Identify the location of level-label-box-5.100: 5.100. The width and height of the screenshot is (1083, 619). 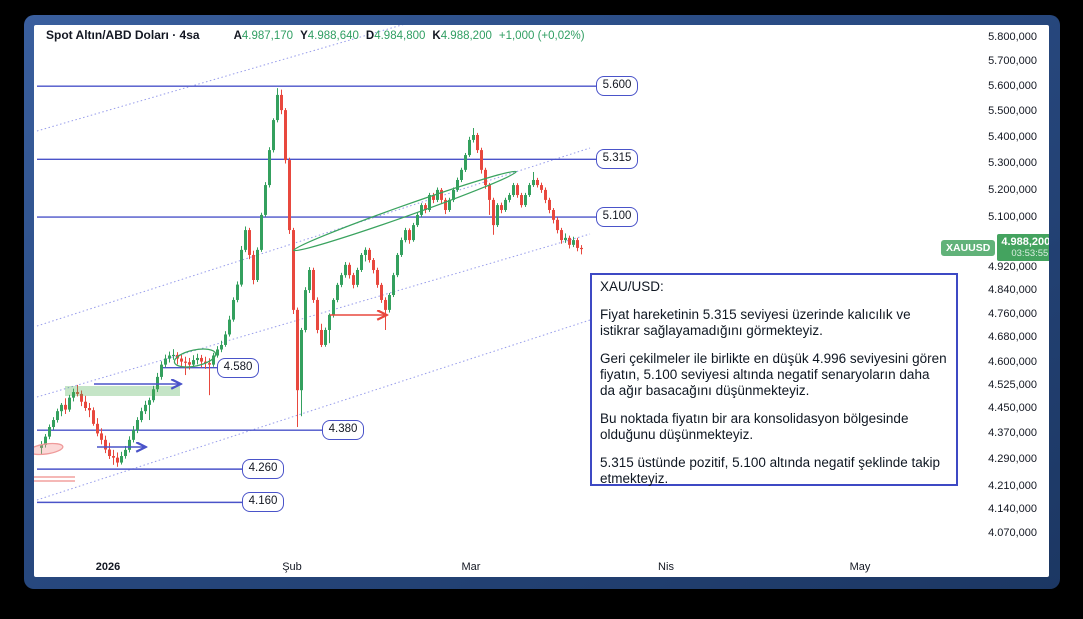
(617, 217).